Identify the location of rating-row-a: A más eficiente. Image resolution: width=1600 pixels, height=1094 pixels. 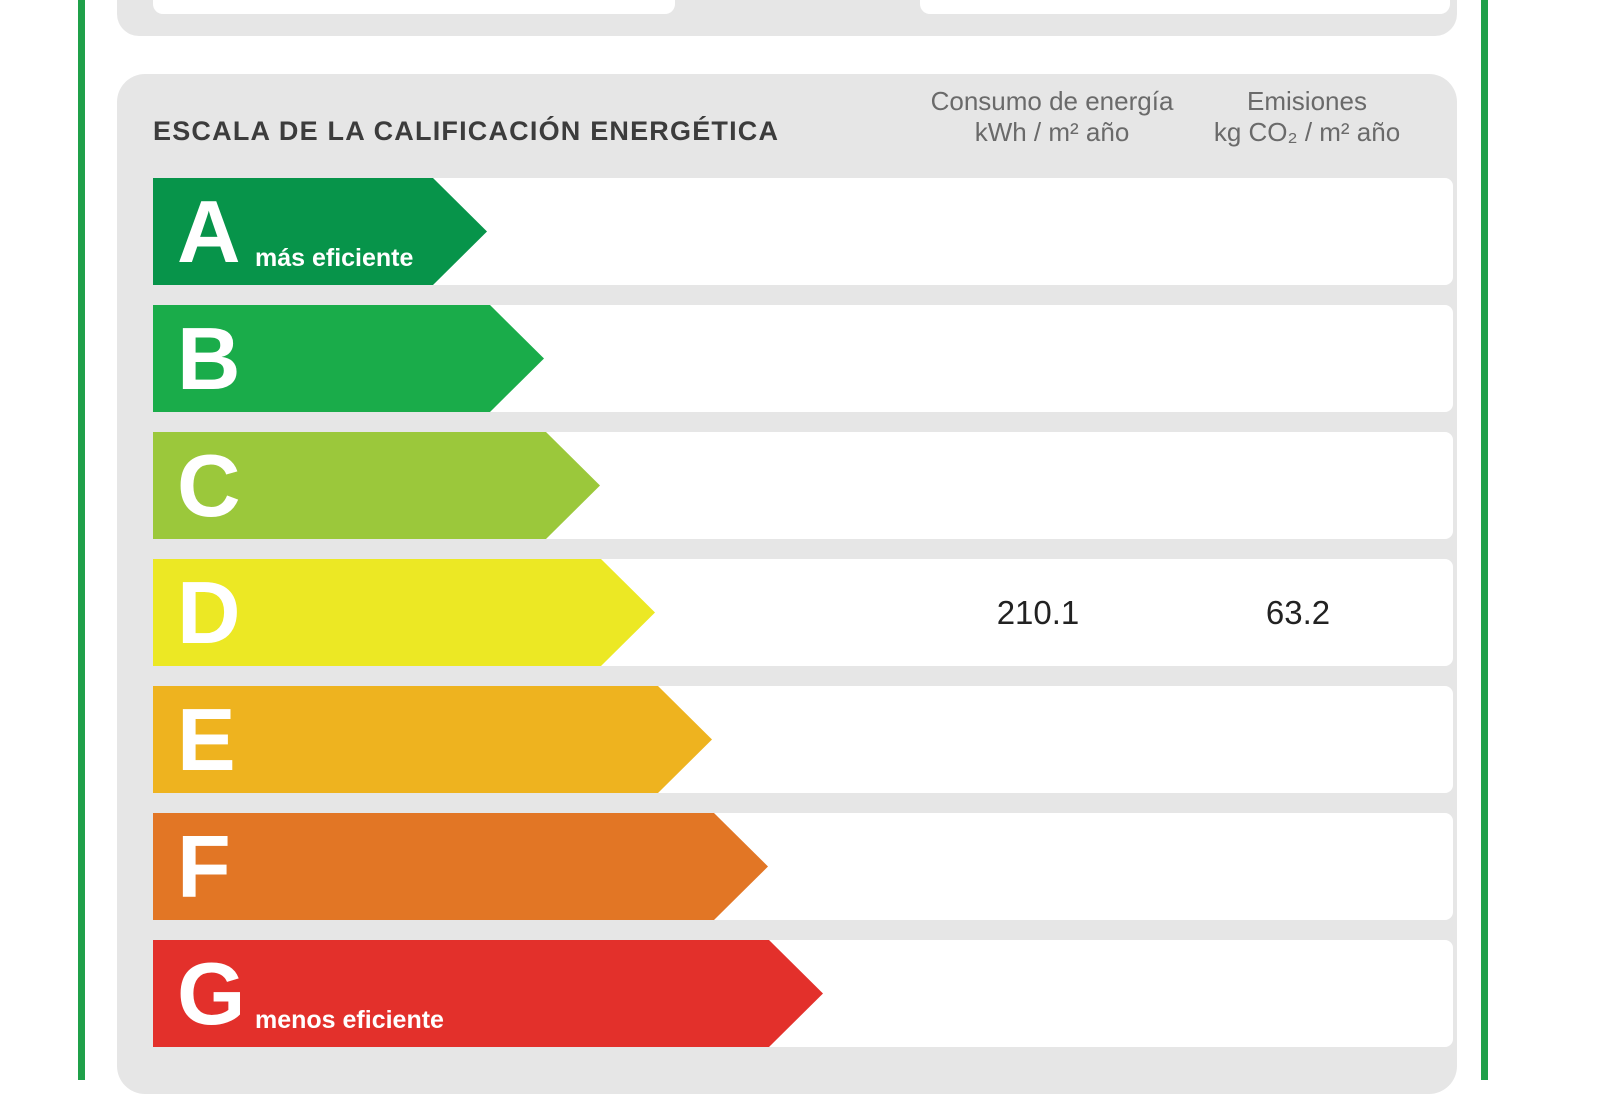
(803, 231).